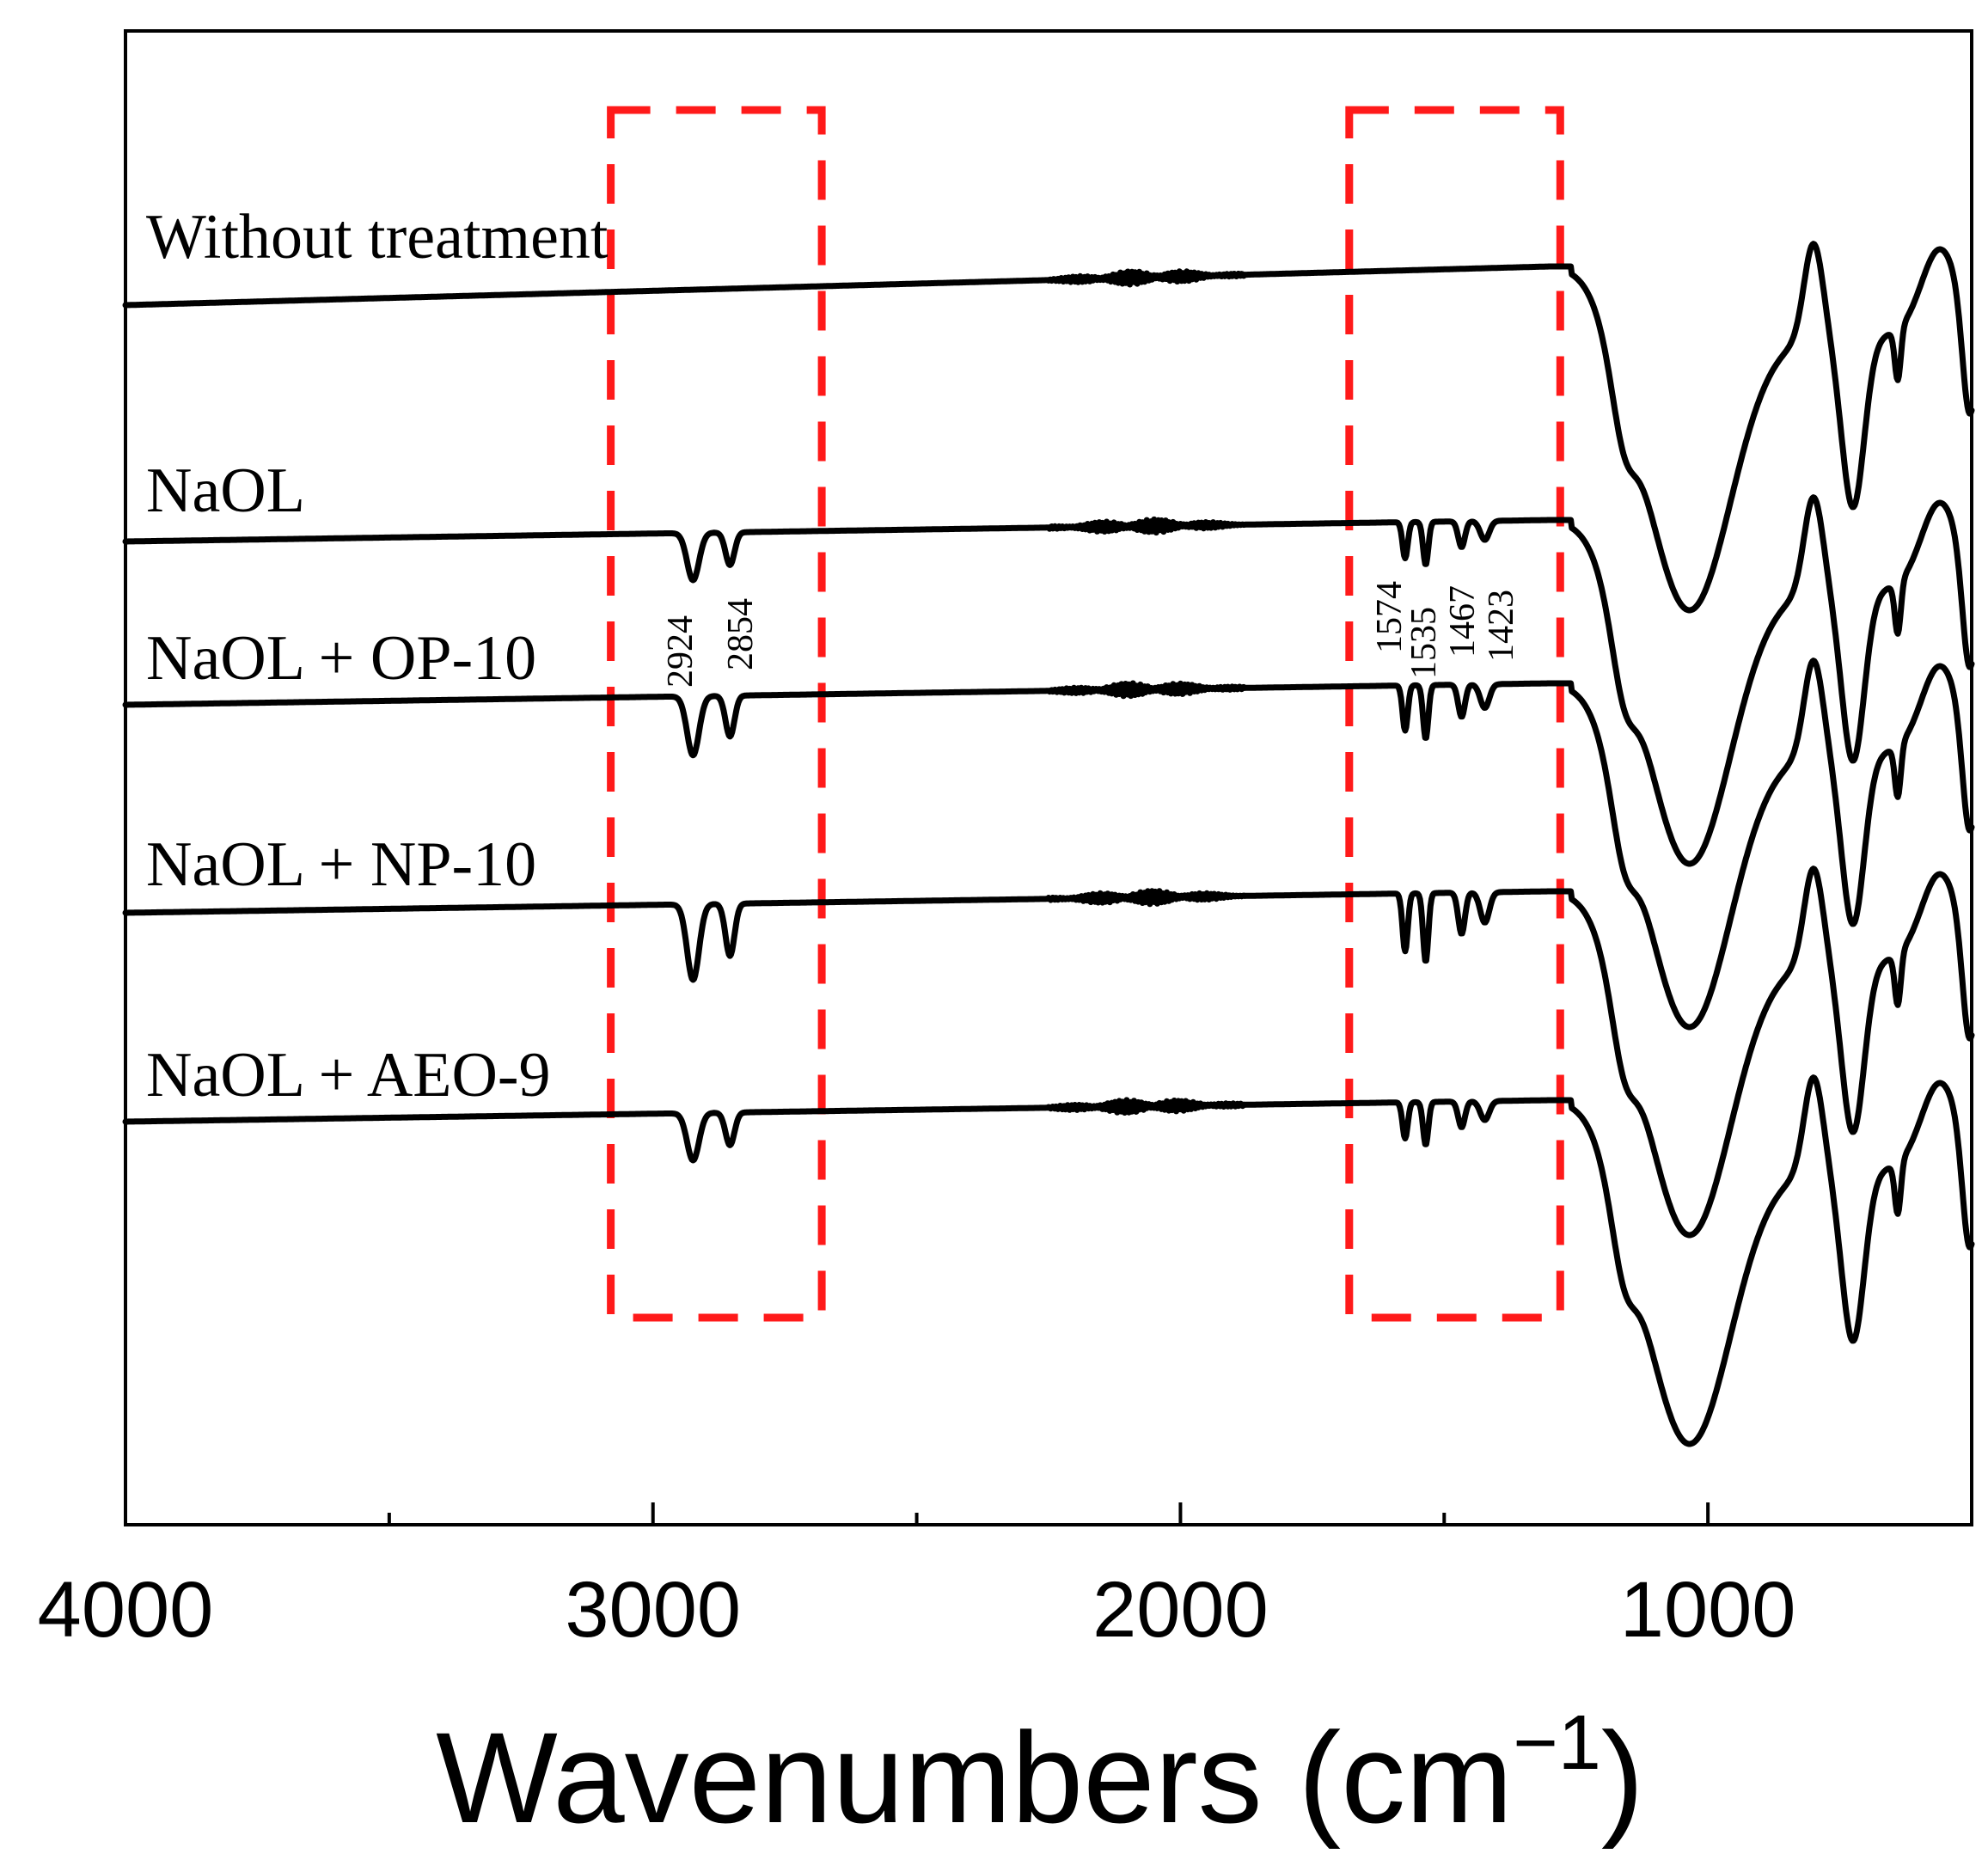 The image size is (1988, 1872). I want to click on series-label: NaOL + AEO-9, so click(348, 1075).